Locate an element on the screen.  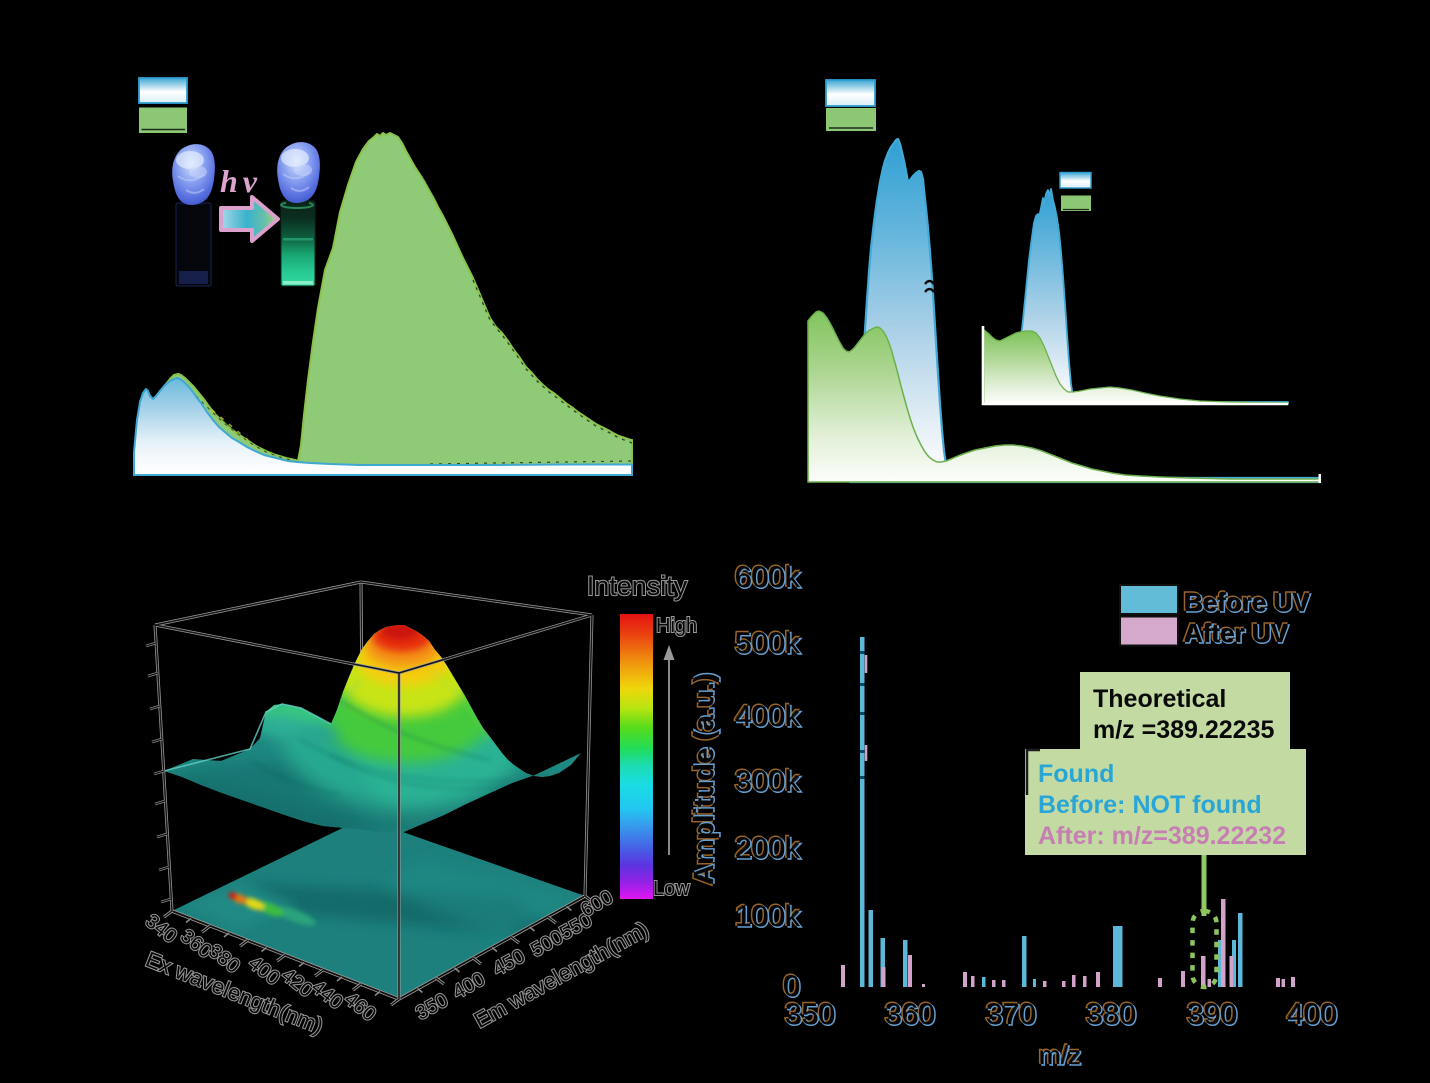
svg-text: Before: NOT found is located at coordinates (1150, 805).